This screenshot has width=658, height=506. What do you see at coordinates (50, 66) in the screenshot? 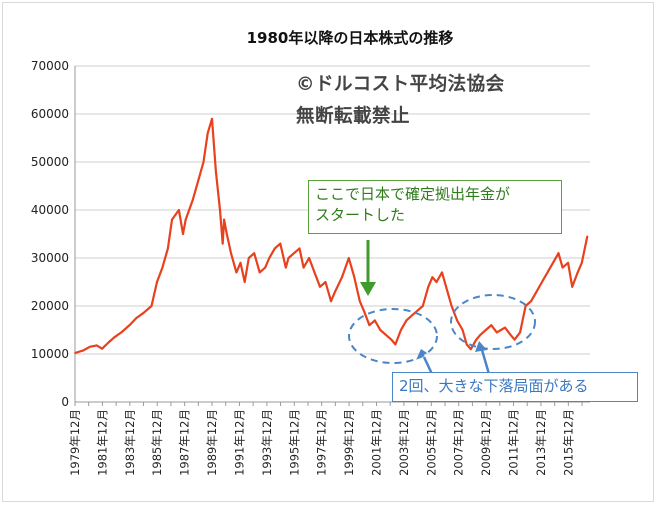
I see `y-tick-label-70000: 70000` at bounding box center [50, 66].